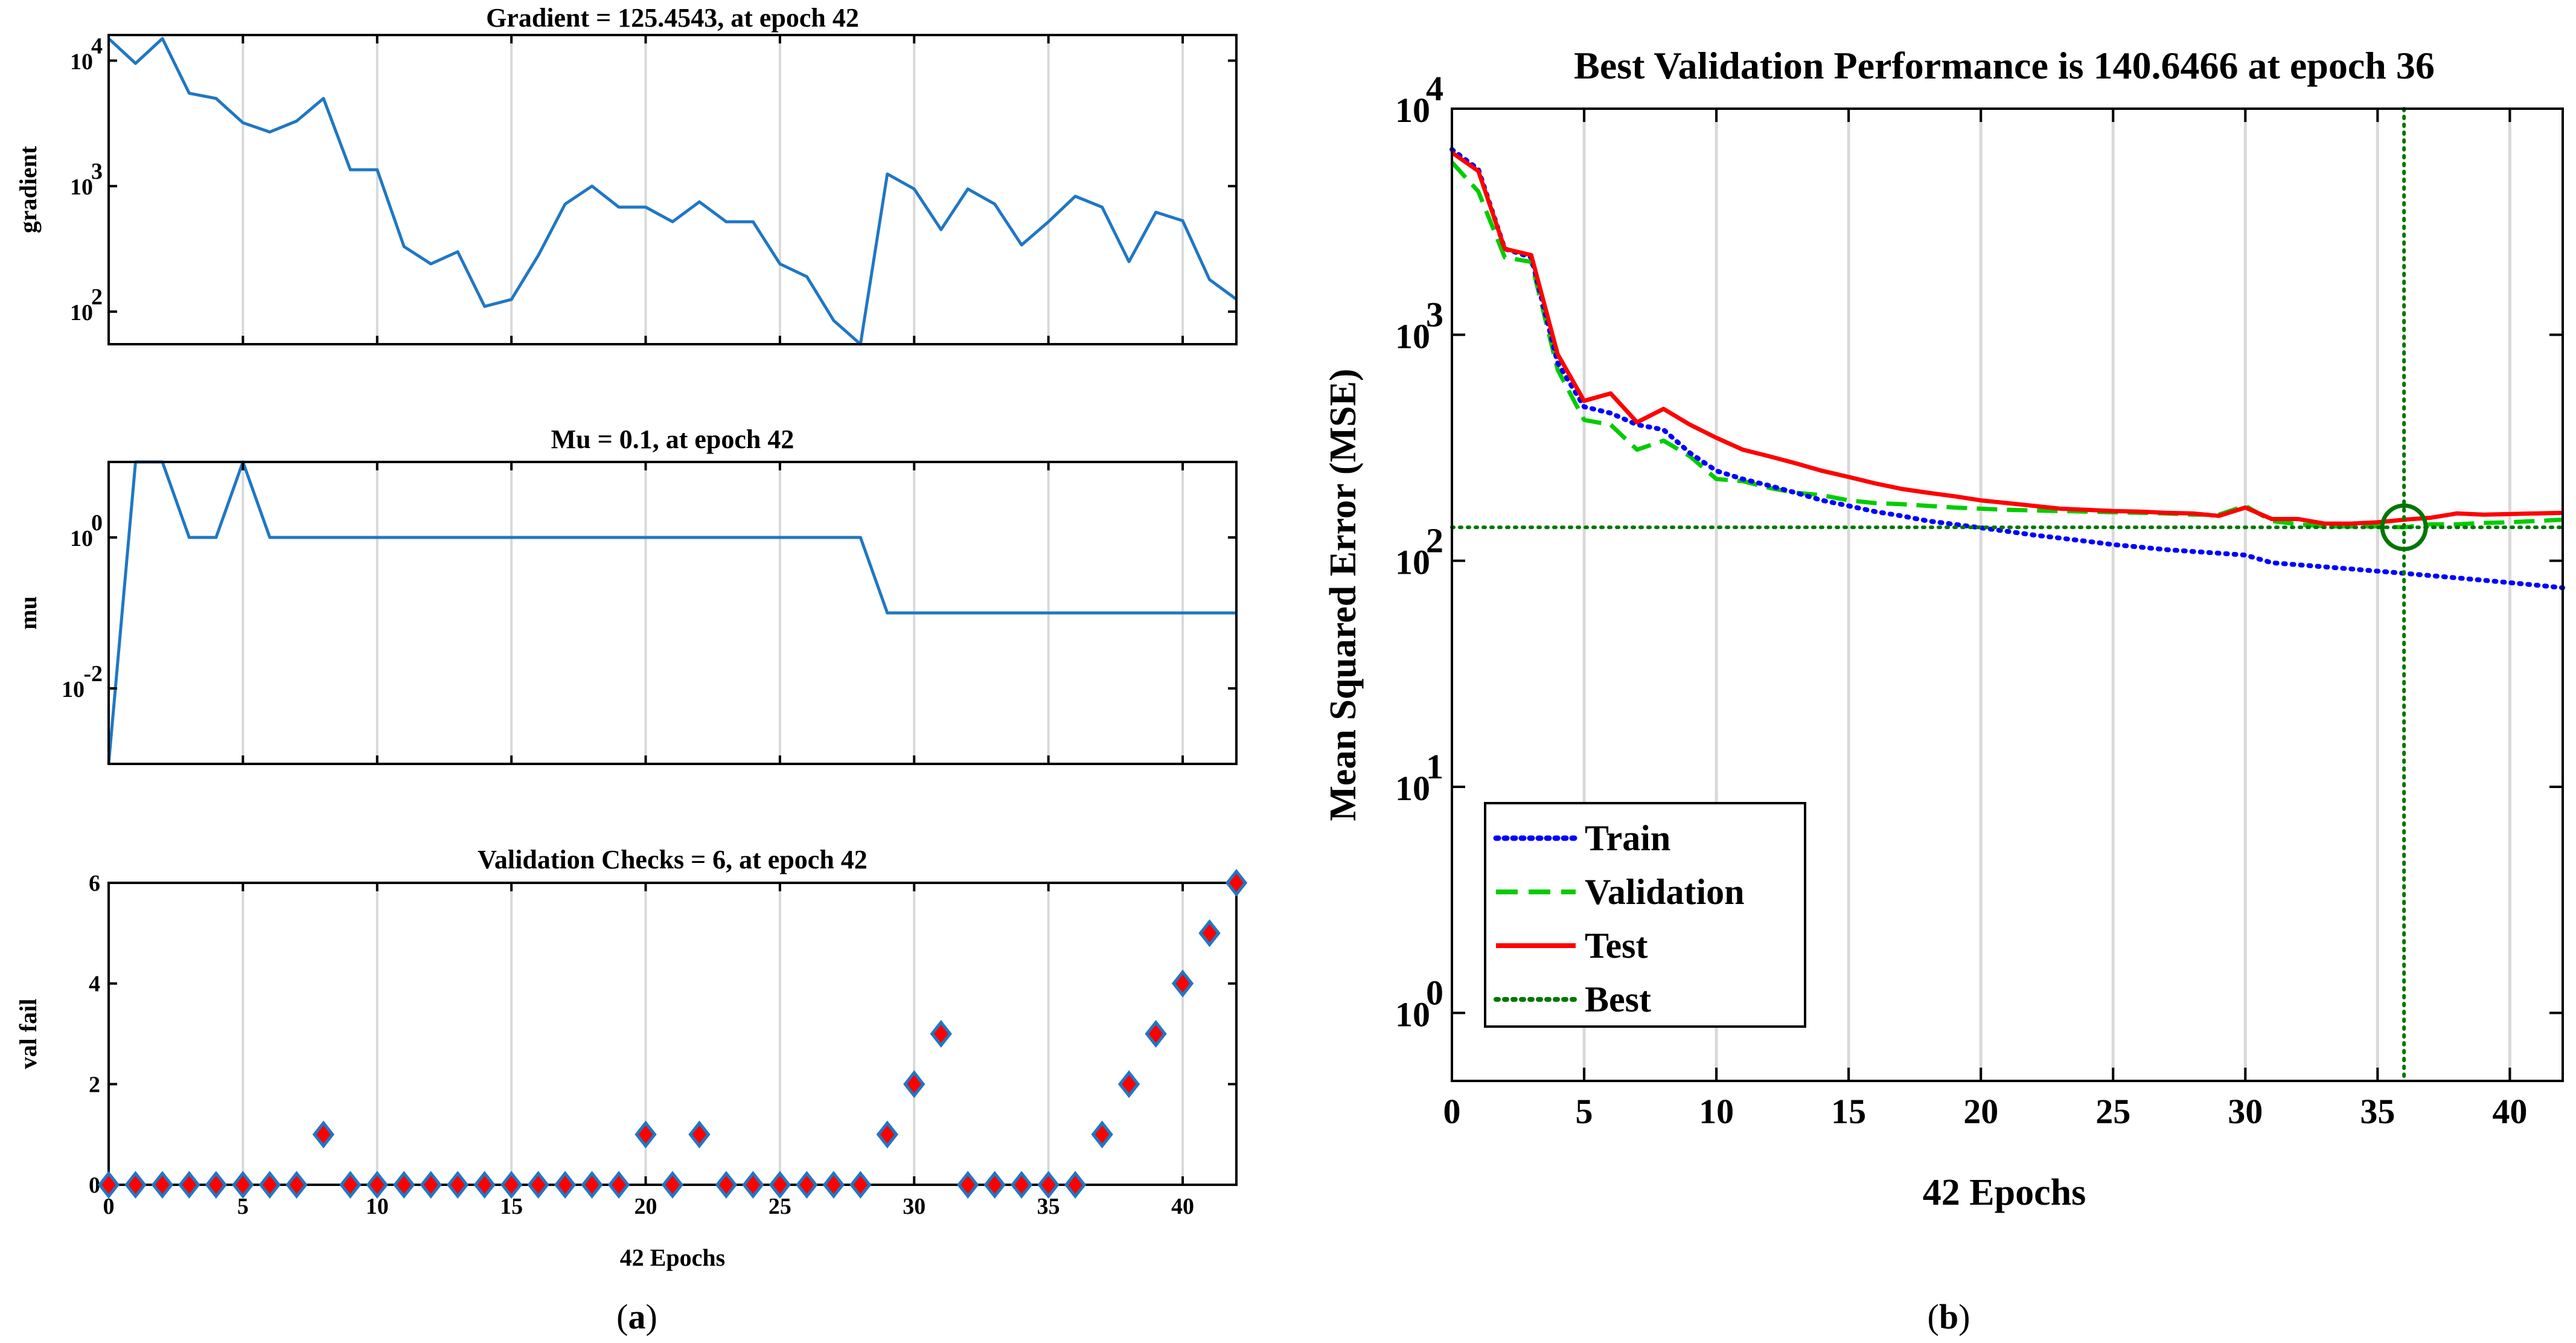 The image size is (2576, 1343). What do you see at coordinates (97, 171) in the screenshot?
I see `gradient-ytick-exponent: 3` at bounding box center [97, 171].